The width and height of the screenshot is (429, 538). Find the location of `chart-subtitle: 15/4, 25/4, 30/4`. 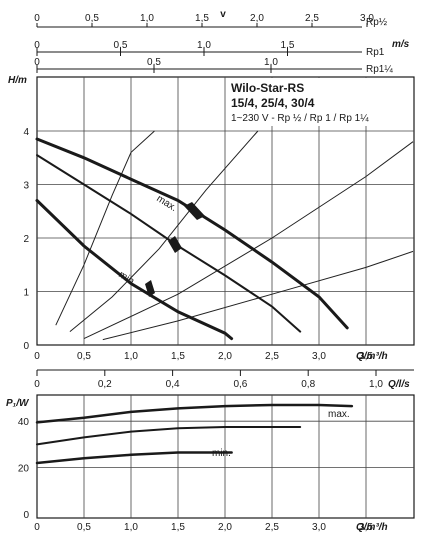

chart-subtitle: 15/4, 25/4, 30/4 is located at coordinates (273, 103).